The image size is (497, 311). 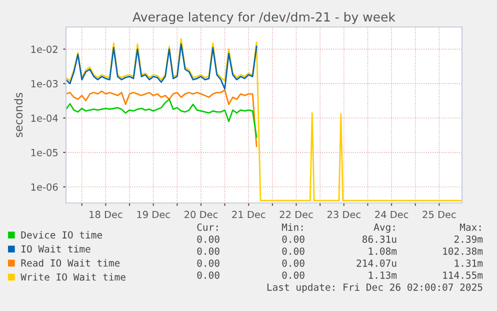 What do you see at coordinates (376, 263) in the screenshot?
I see `text: 214.07u` at bounding box center [376, 263].